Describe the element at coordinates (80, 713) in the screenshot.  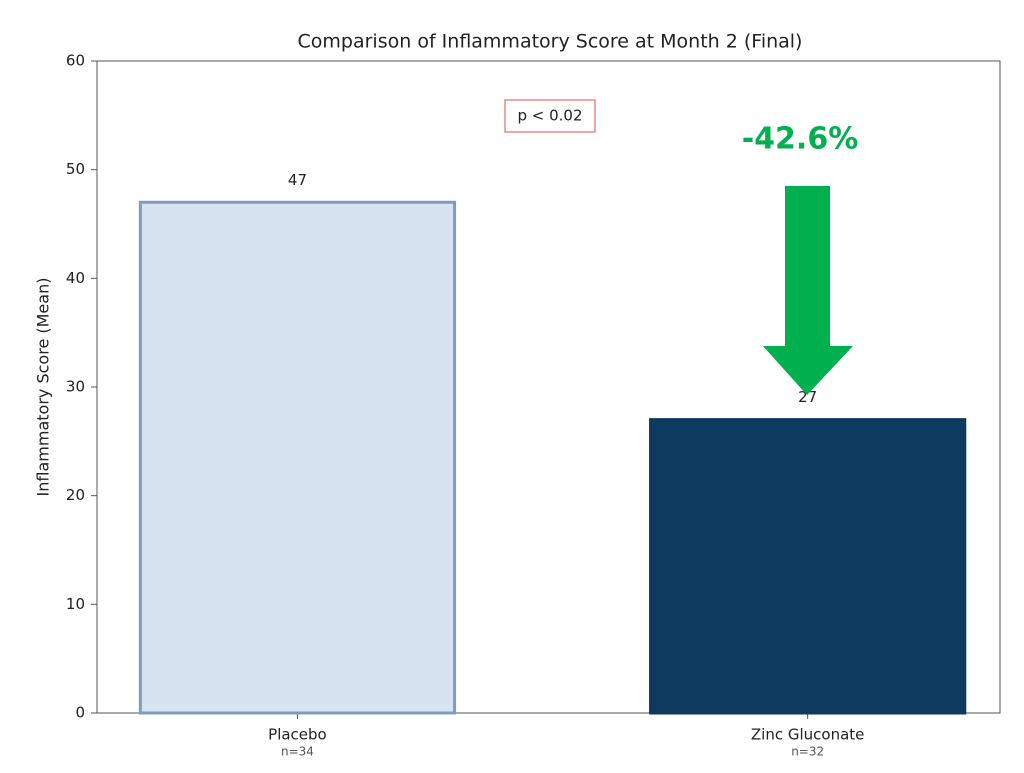
I see `y-tick-label: 0` at that location.